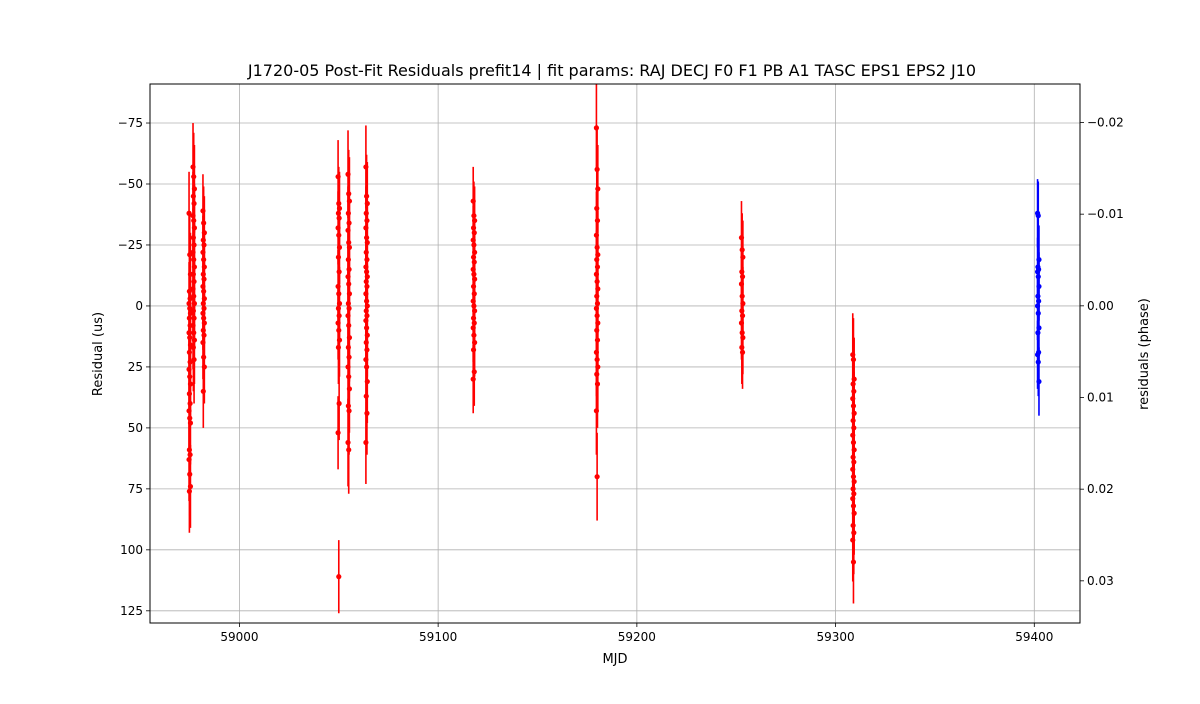 The image size is (1200, 704). I want to click on y2-tick-label: −0.01, so click(1105, 214).